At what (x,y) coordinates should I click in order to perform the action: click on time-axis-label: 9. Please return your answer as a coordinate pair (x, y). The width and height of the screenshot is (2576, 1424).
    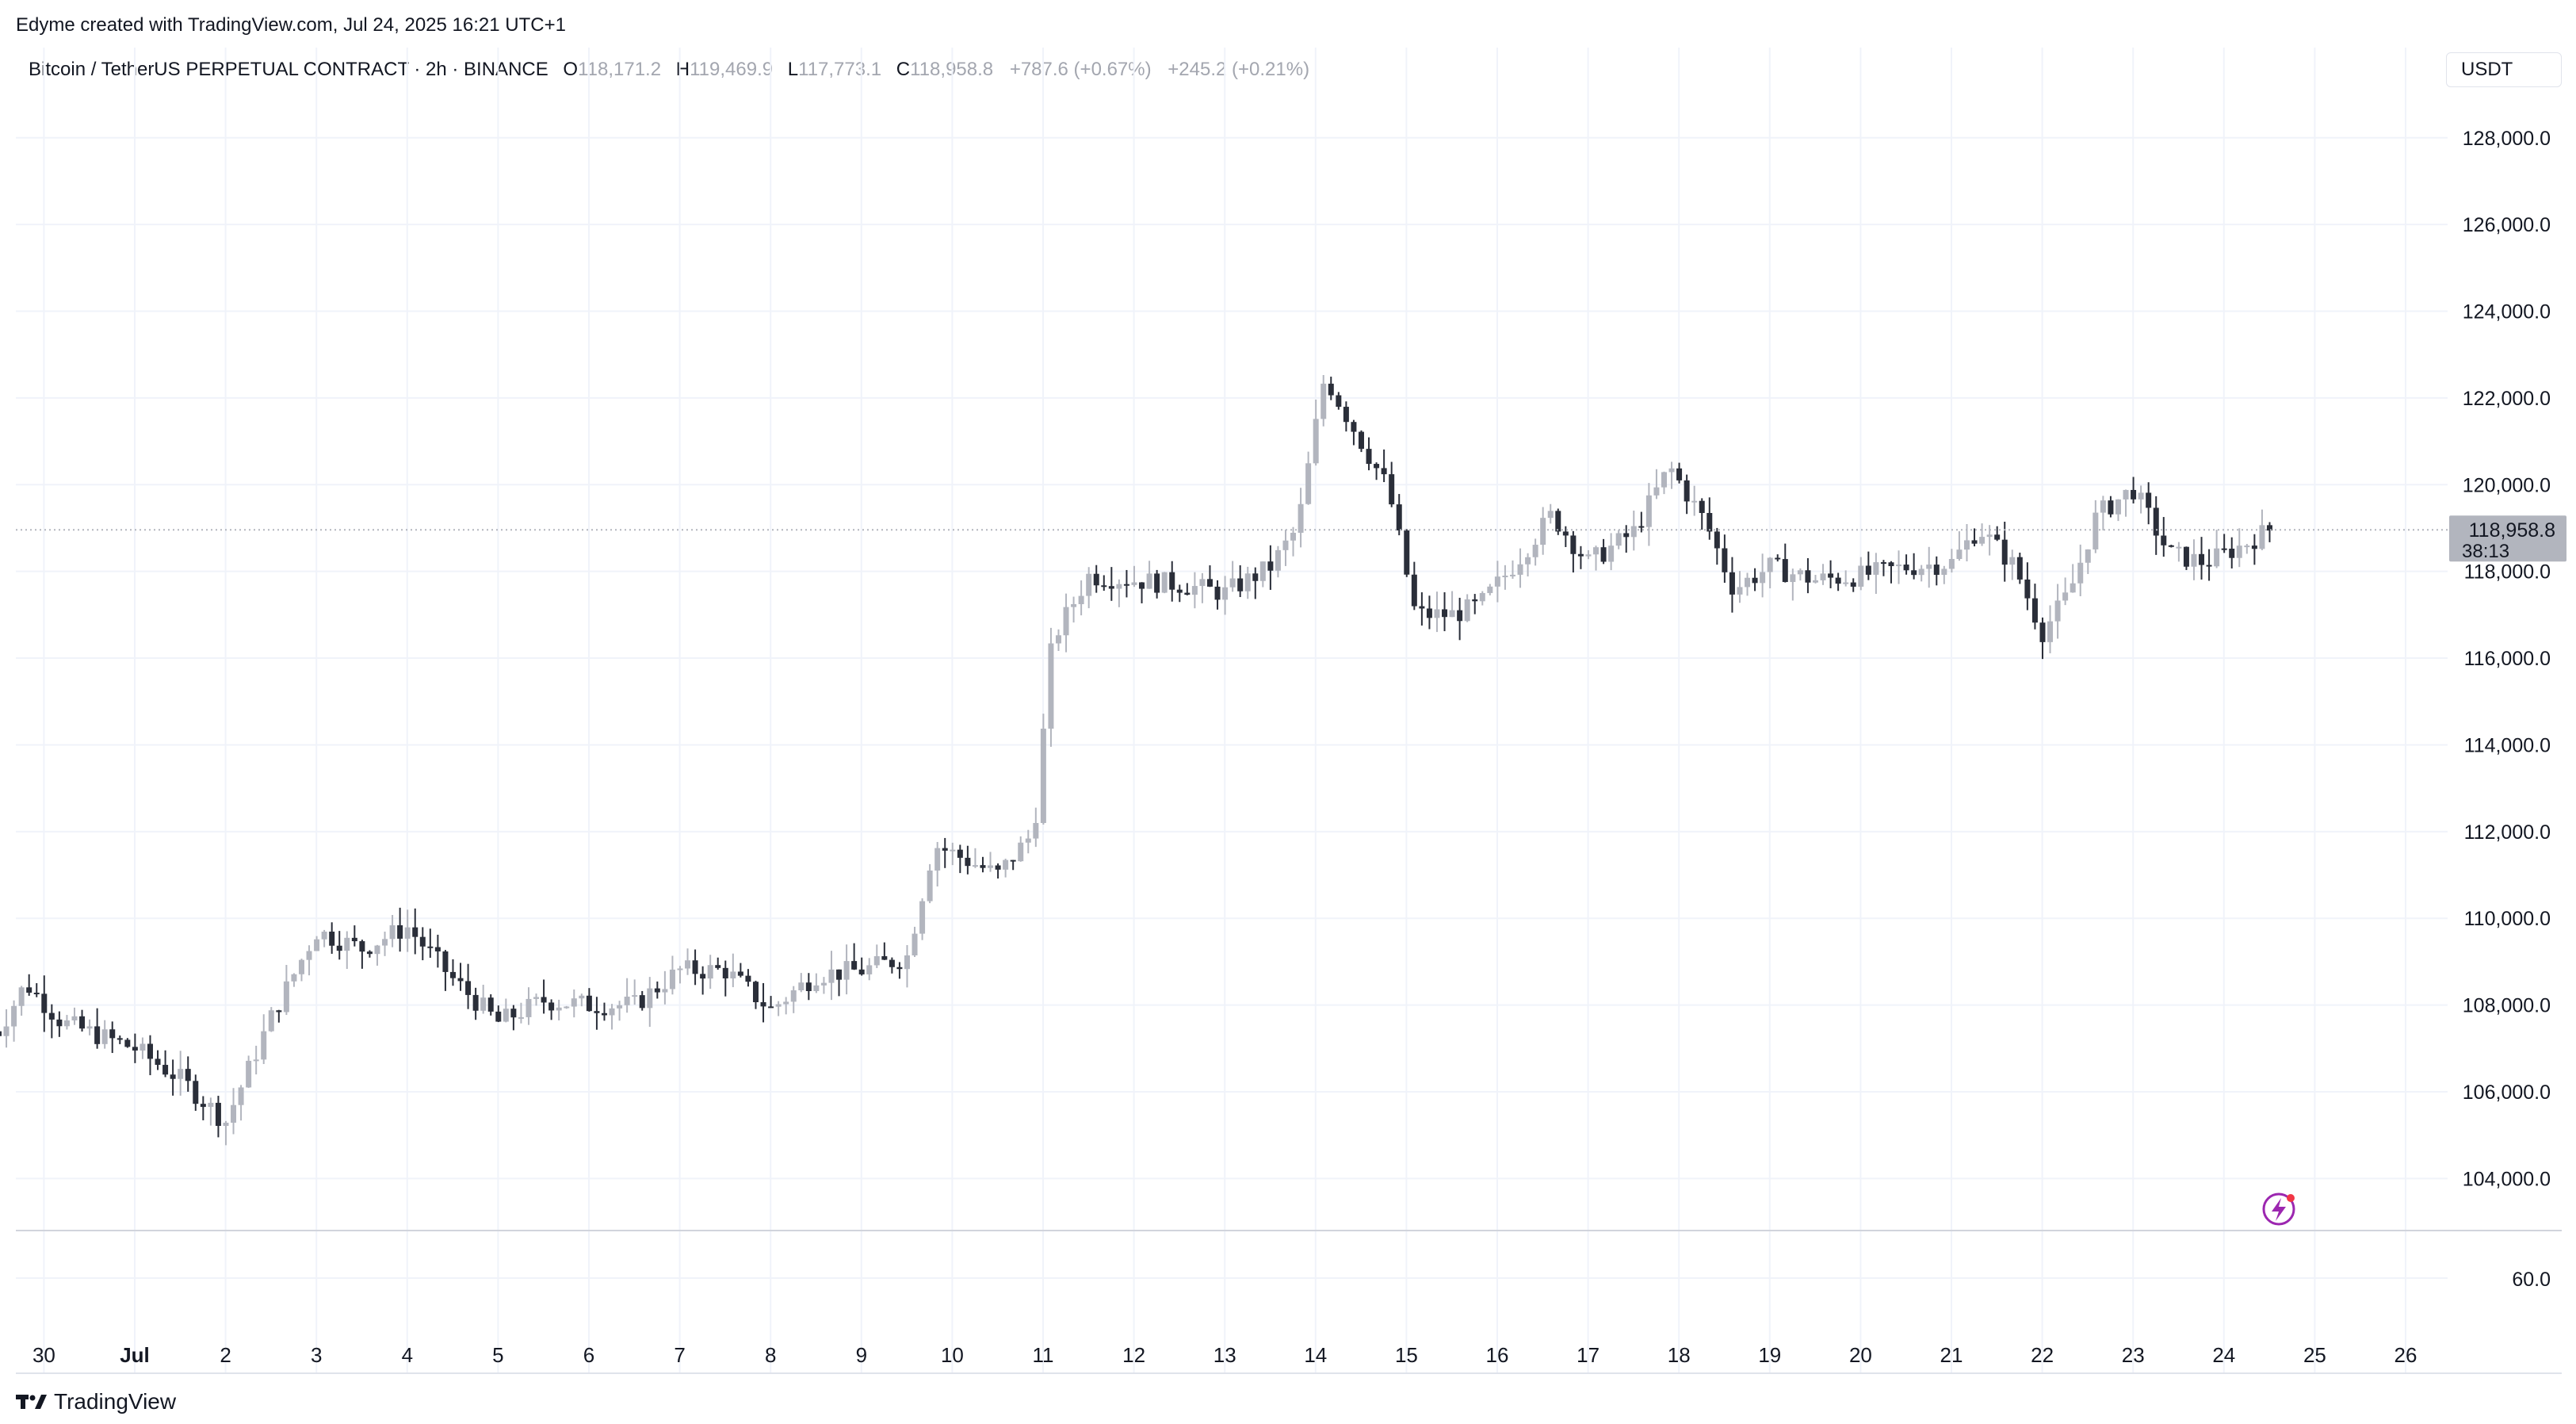
    Looking at the image, I should click on (861, 1355).